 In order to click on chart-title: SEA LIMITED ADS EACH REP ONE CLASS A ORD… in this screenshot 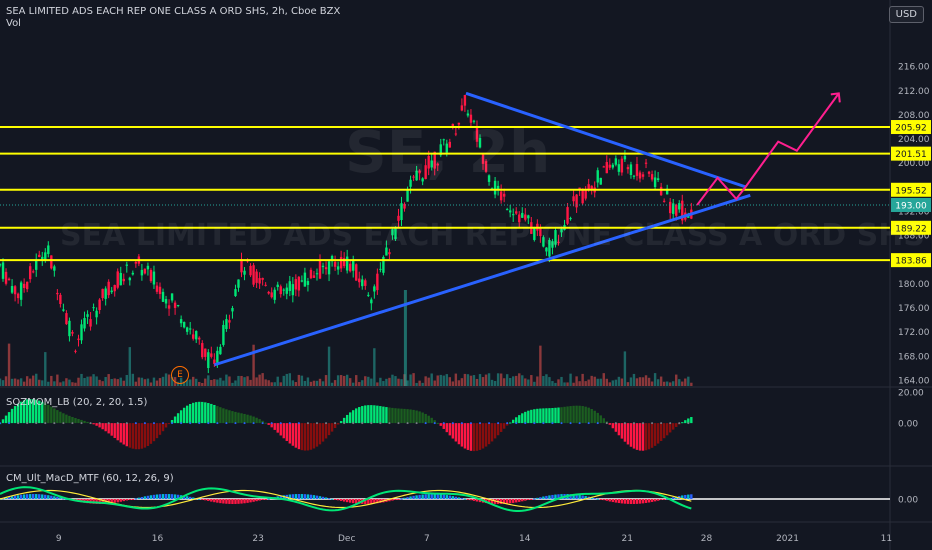, I will do `click(173, 11)`.